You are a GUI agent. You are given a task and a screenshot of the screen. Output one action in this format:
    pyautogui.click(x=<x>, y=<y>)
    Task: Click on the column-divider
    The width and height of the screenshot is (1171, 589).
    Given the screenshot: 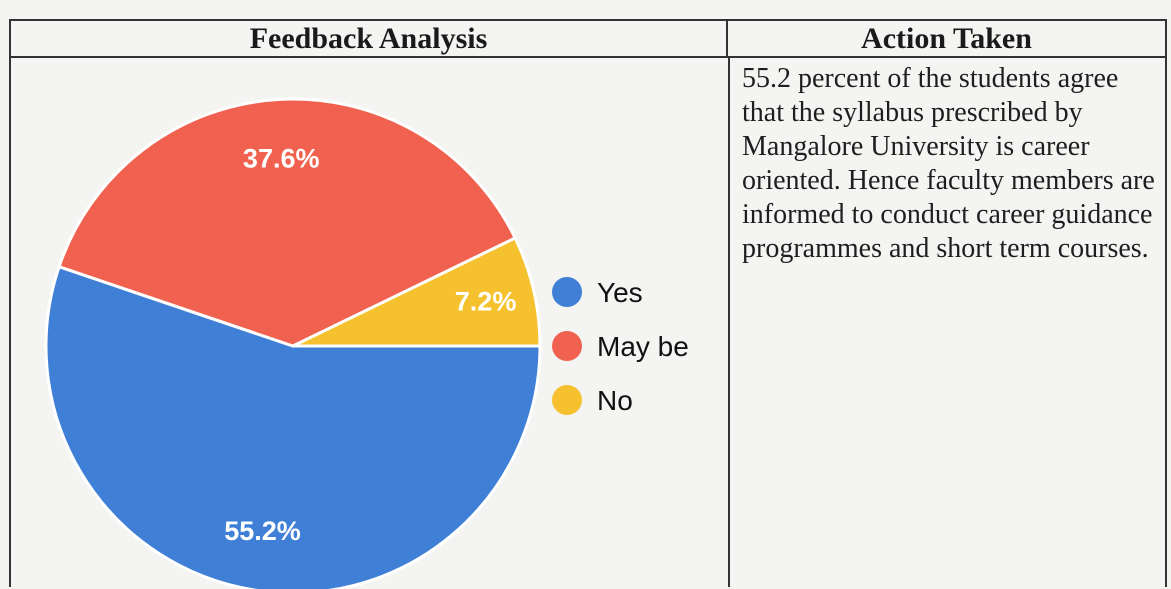 What is the action you would take?
    pyautogui.click(x=729, y=322)
    